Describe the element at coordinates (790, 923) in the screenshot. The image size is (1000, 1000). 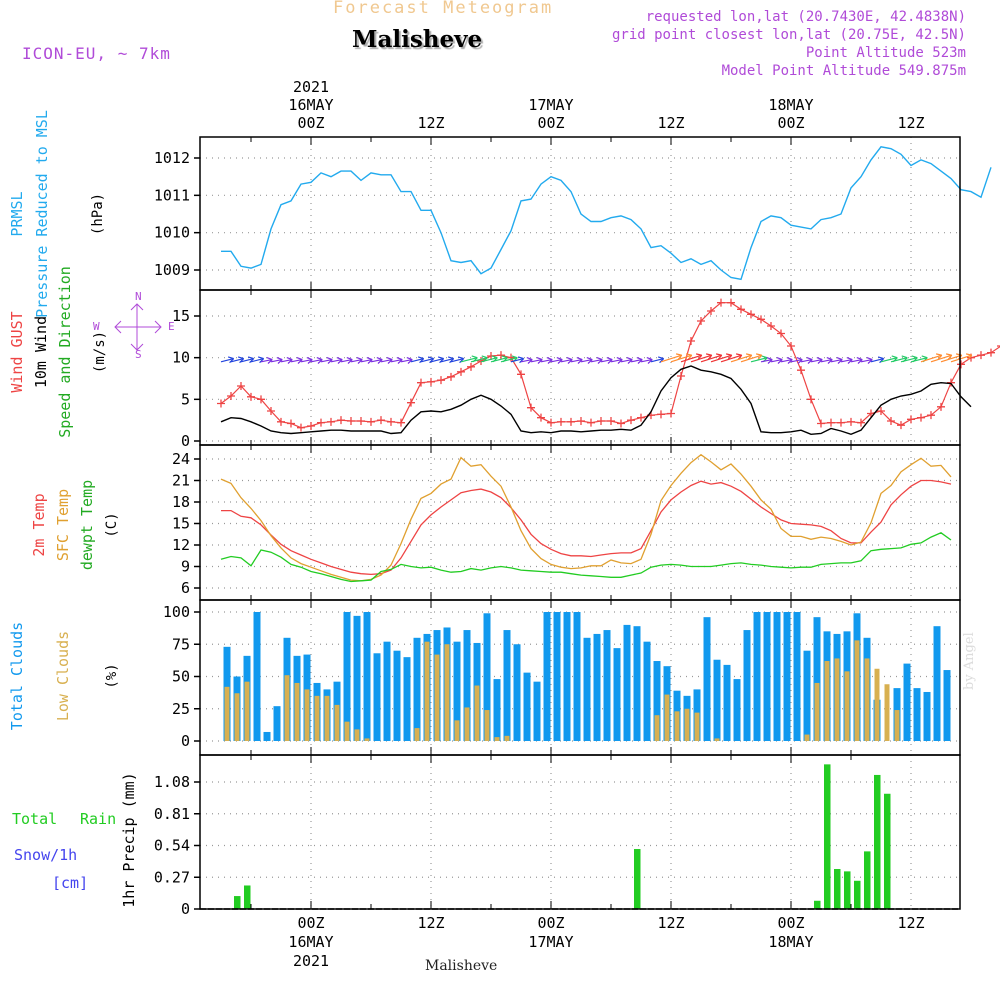
I see `time-tick-bottom: 00Z` at that location.